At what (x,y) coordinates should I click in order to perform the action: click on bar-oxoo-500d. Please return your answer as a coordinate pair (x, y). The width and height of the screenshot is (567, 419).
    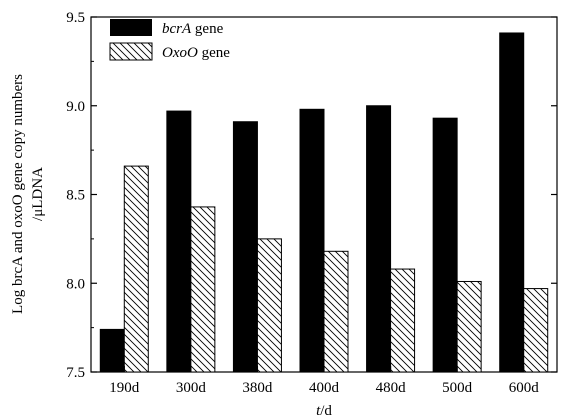
    Looking at the image, I should click on (469, 326).